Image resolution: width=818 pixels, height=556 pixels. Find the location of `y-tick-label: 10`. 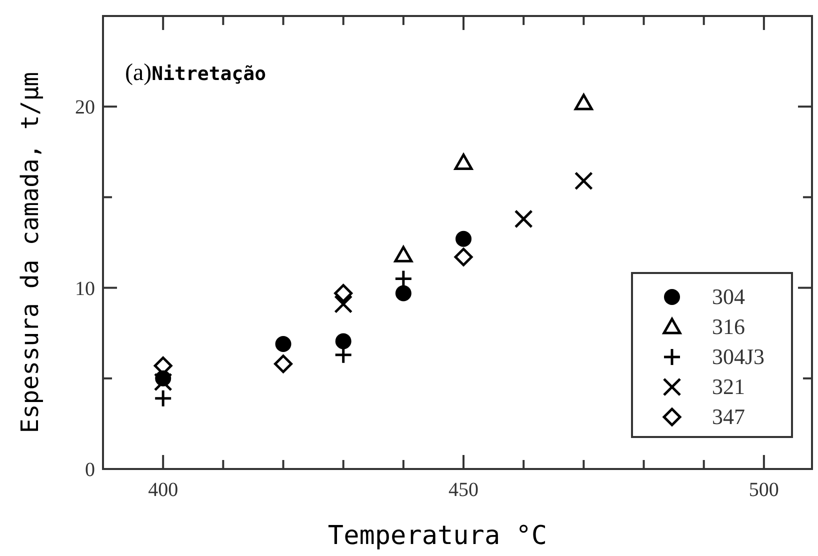

y-tick-label: 10 is located at coordinates (85, 289).